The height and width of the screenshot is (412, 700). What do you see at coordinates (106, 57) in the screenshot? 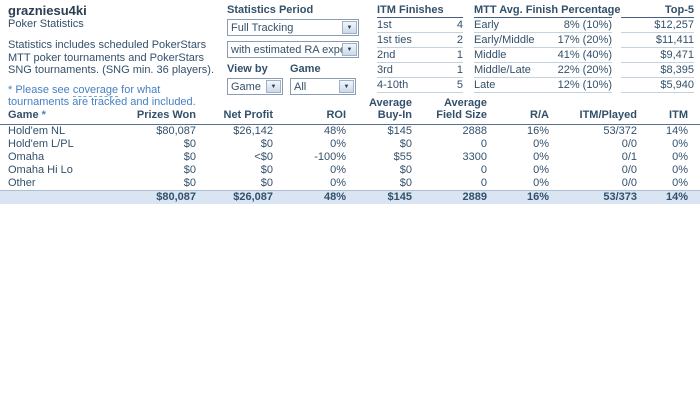
I see `description-line: MTT poker tournaments and PokerStars` at bounding box center [106, 57].